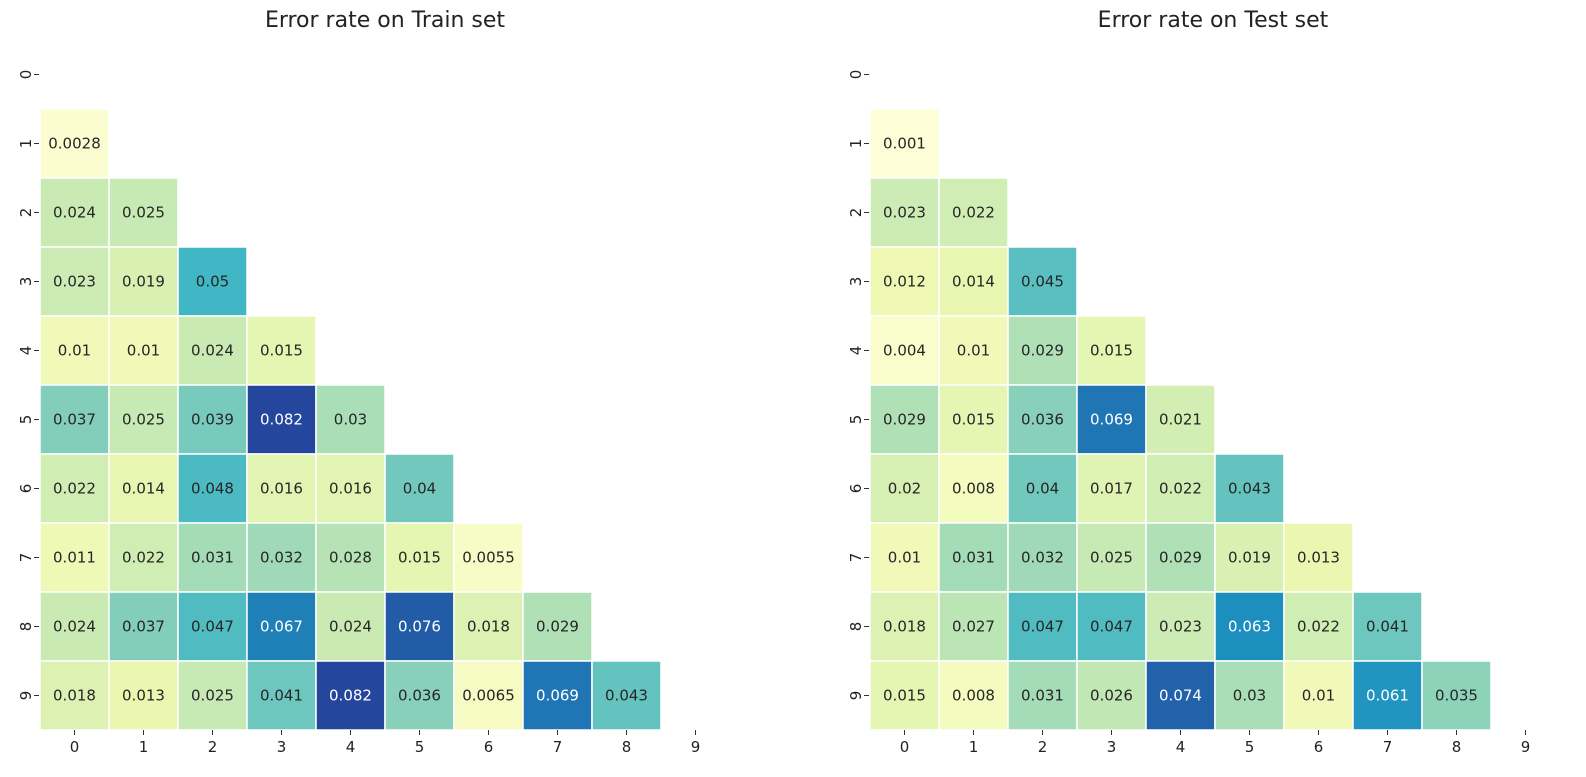 The image size is (1586, 777). What do you see at coordinates (856, 420) in the screenshot?
I see `test-y-tick-label: 5` at bounding box center [856, 420].